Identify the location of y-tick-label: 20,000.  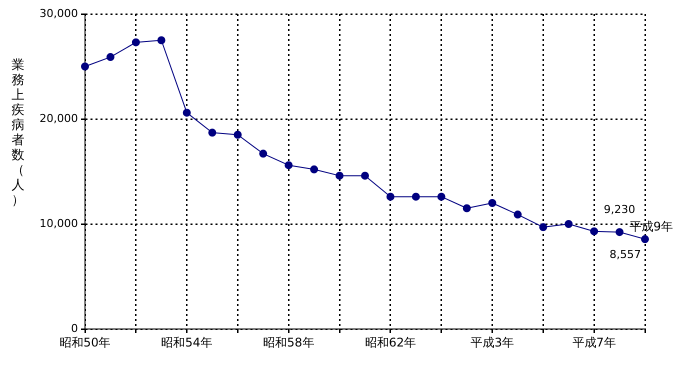
(59, 118).